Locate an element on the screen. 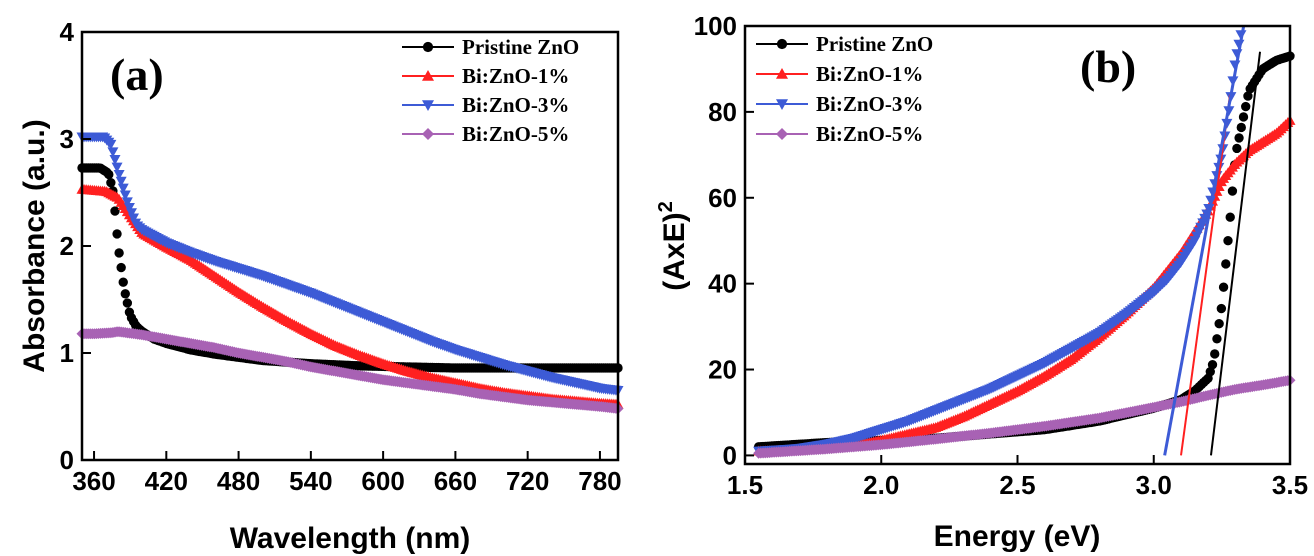 The height and width of the screenshot is (556, 1314). y-tick-label: 4 is located at coordinates (67, 32).